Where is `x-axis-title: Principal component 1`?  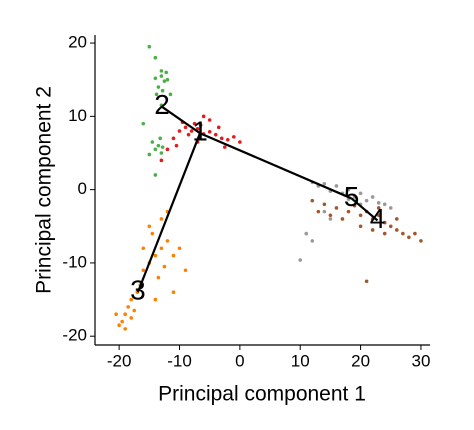 x-axis-title: Principal component 1 is located at coordinates (262, 394).